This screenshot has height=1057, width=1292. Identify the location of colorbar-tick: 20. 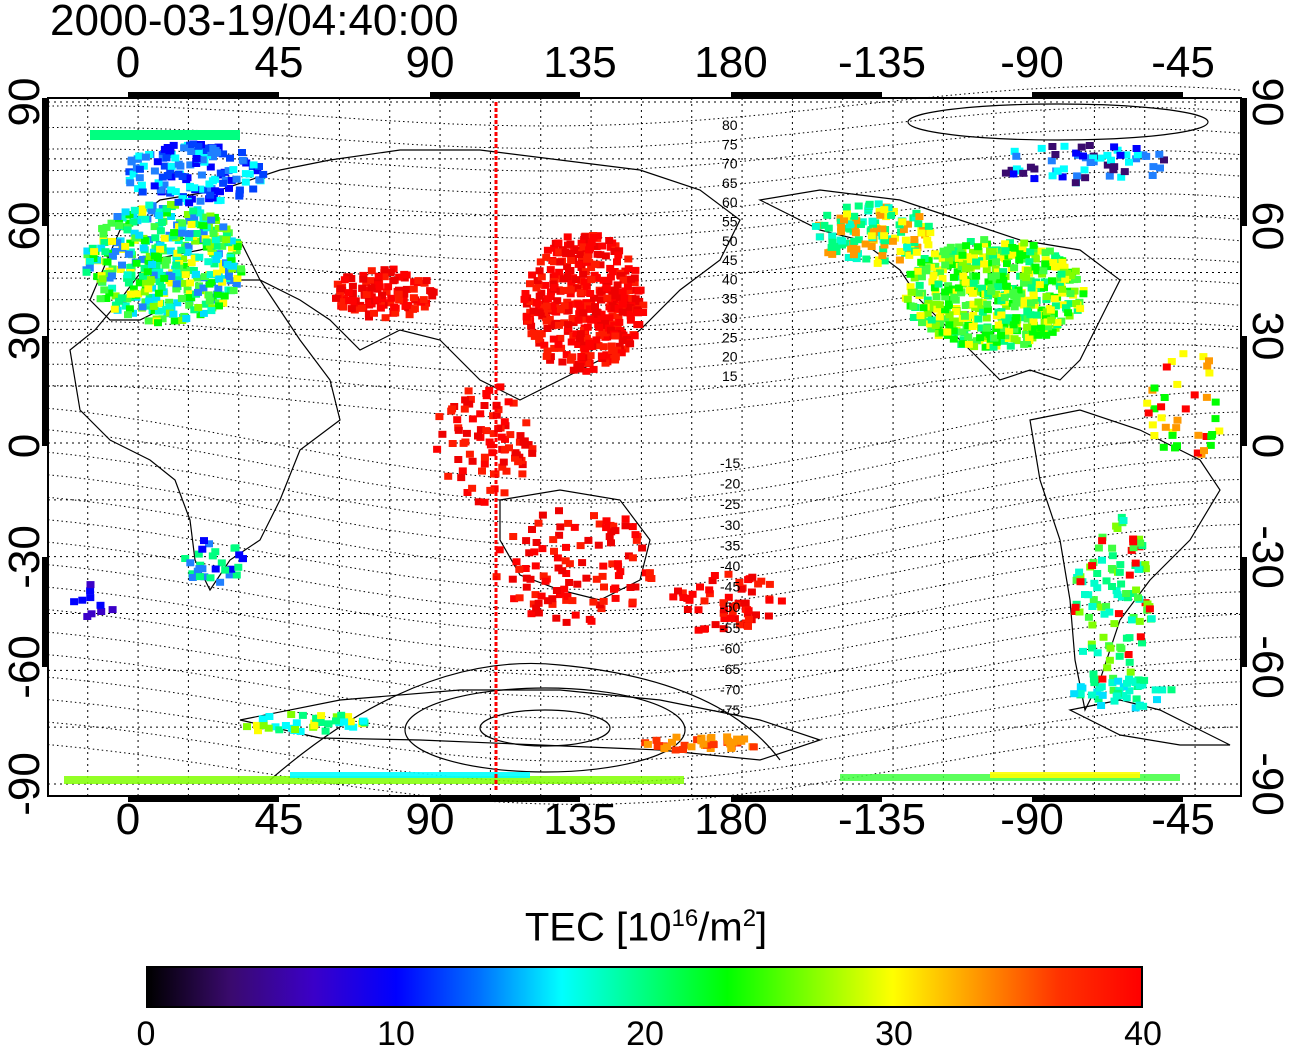
(645, 1034).